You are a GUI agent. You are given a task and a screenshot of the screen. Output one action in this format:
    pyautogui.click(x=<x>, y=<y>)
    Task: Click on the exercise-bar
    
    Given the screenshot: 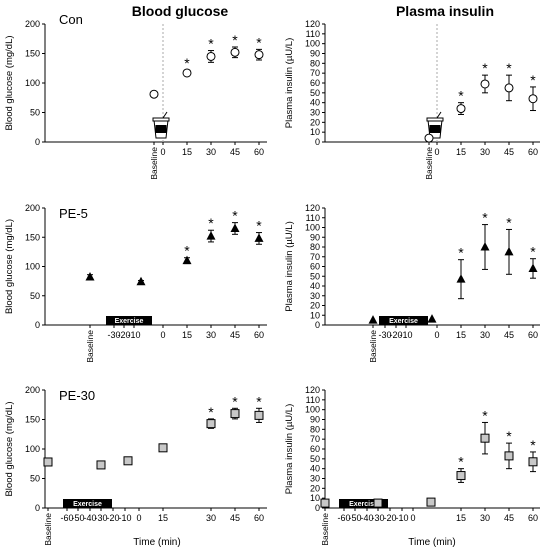 What is the action you would take?
    pyautogui.click(x=87, y=503)
    